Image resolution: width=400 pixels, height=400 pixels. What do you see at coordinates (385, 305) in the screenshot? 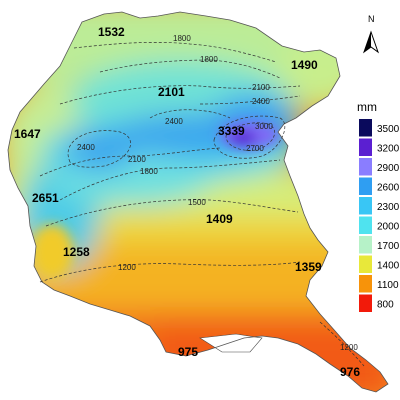
I see `legend-label: 800` at bounding box center [385, 305].